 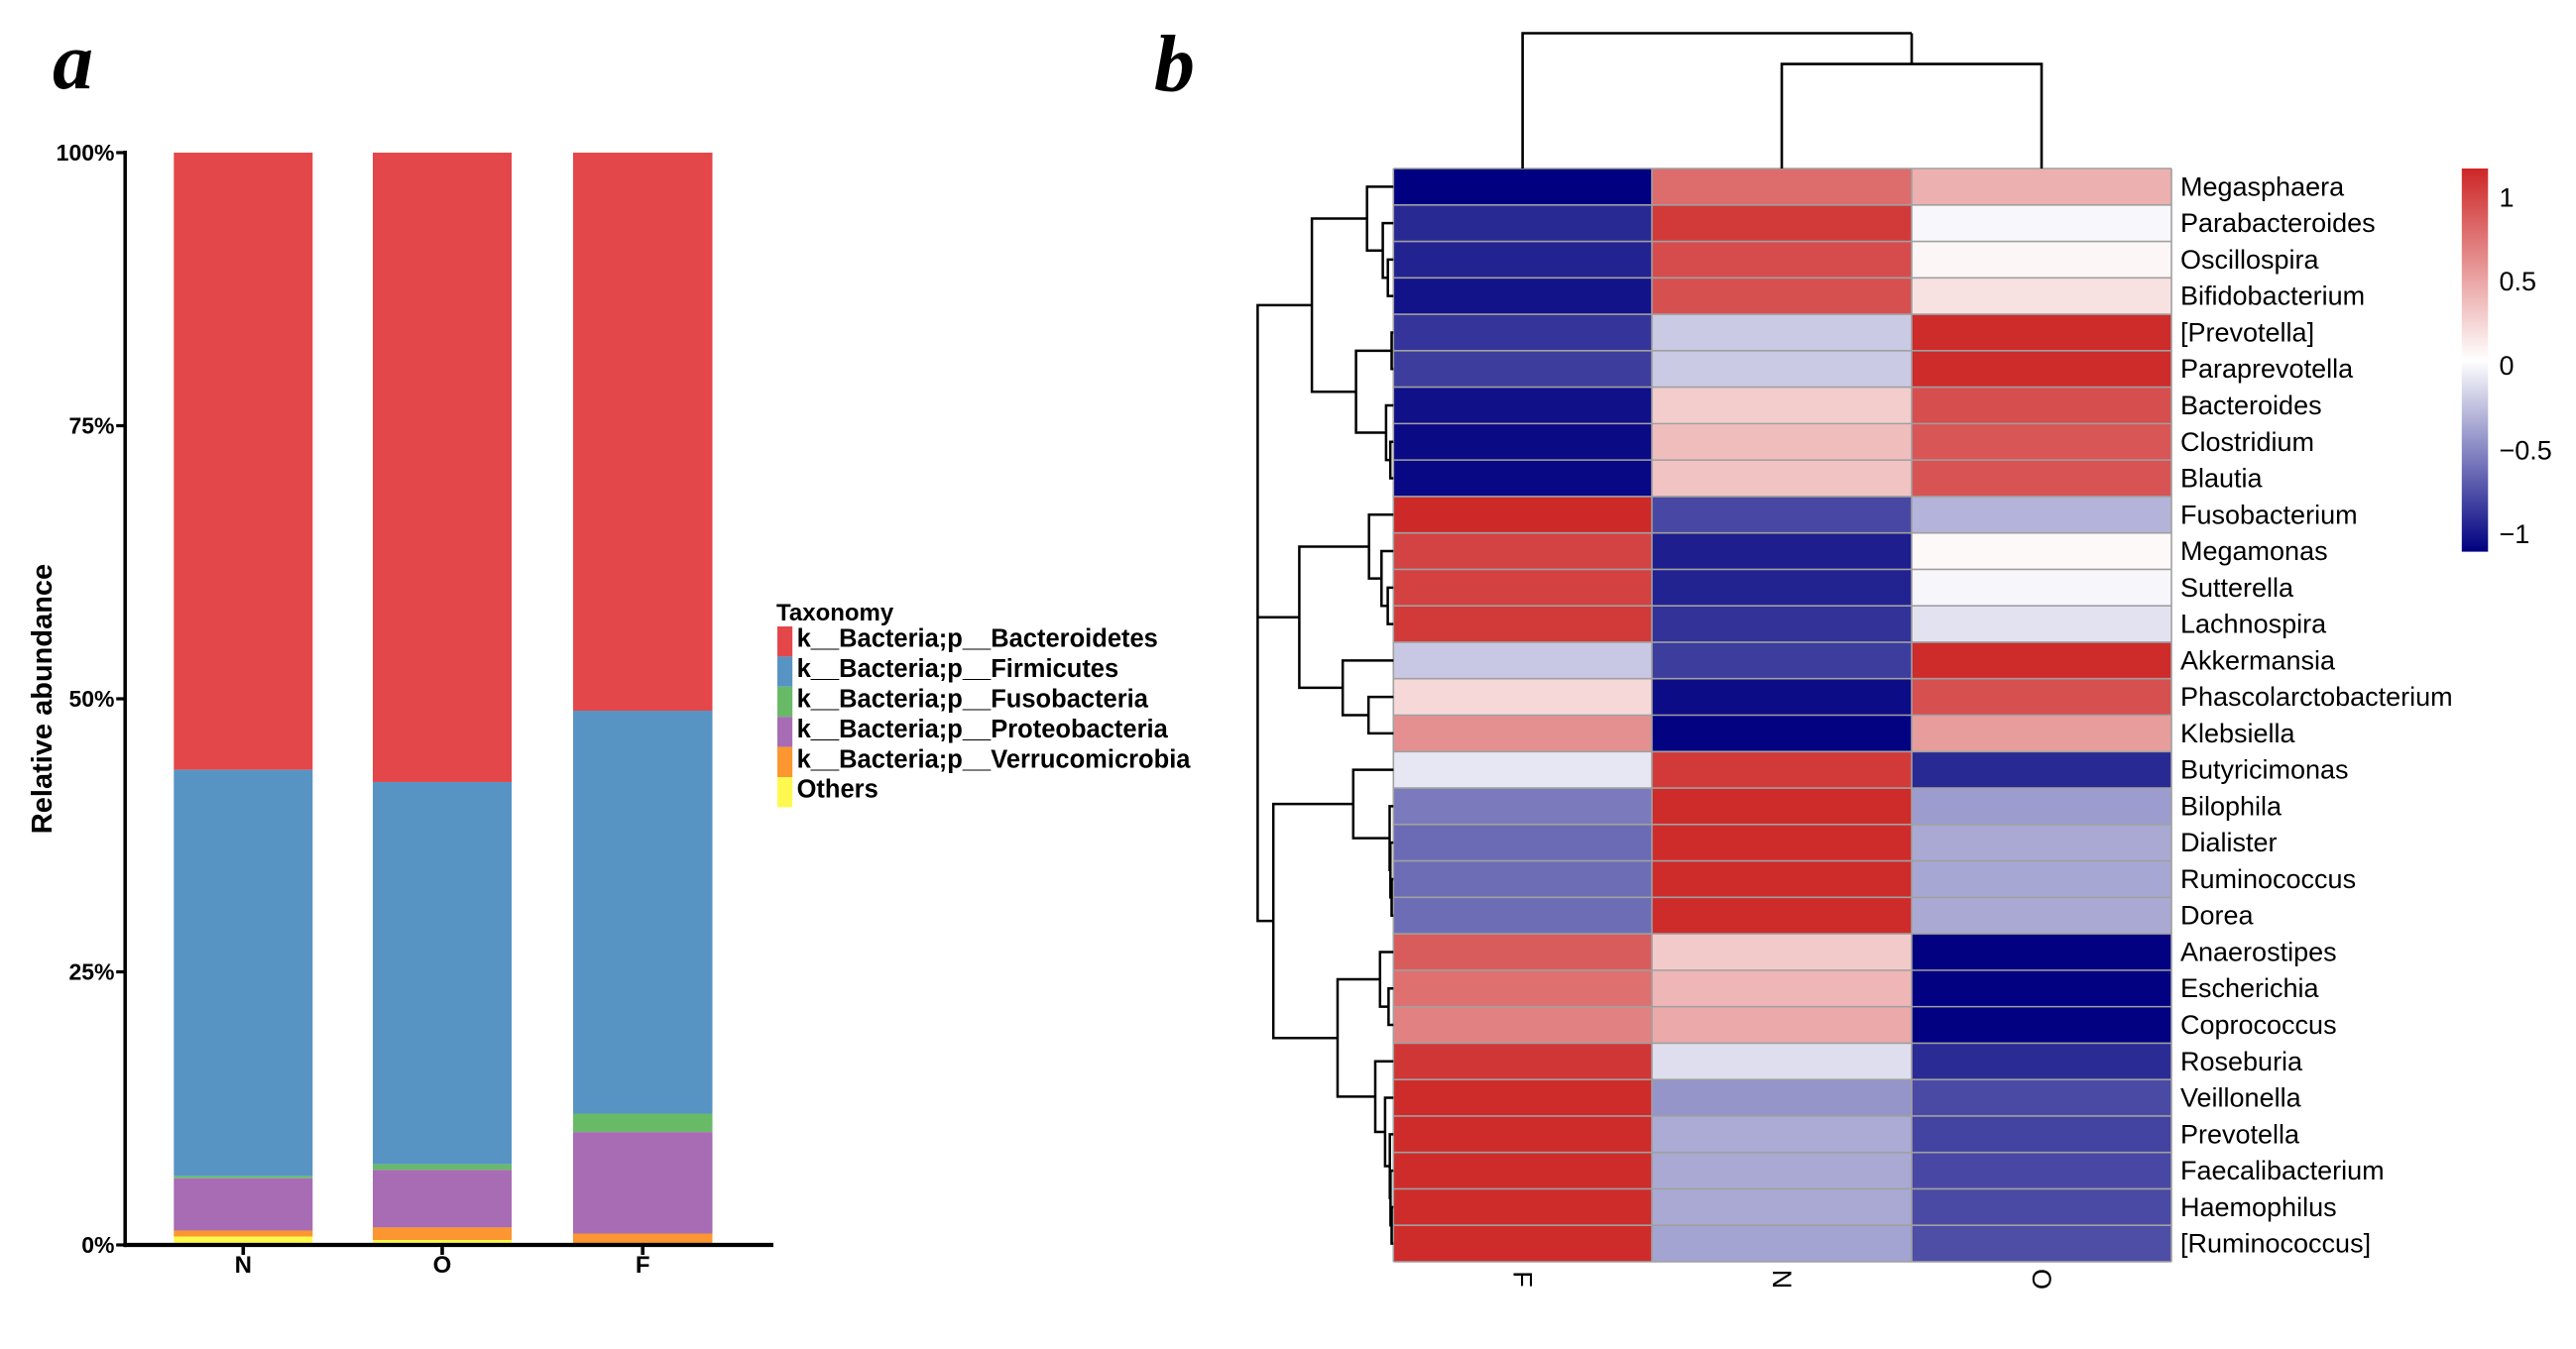 I want to click on svg-text: Butyricimonas, so click(x=2264, y=770).